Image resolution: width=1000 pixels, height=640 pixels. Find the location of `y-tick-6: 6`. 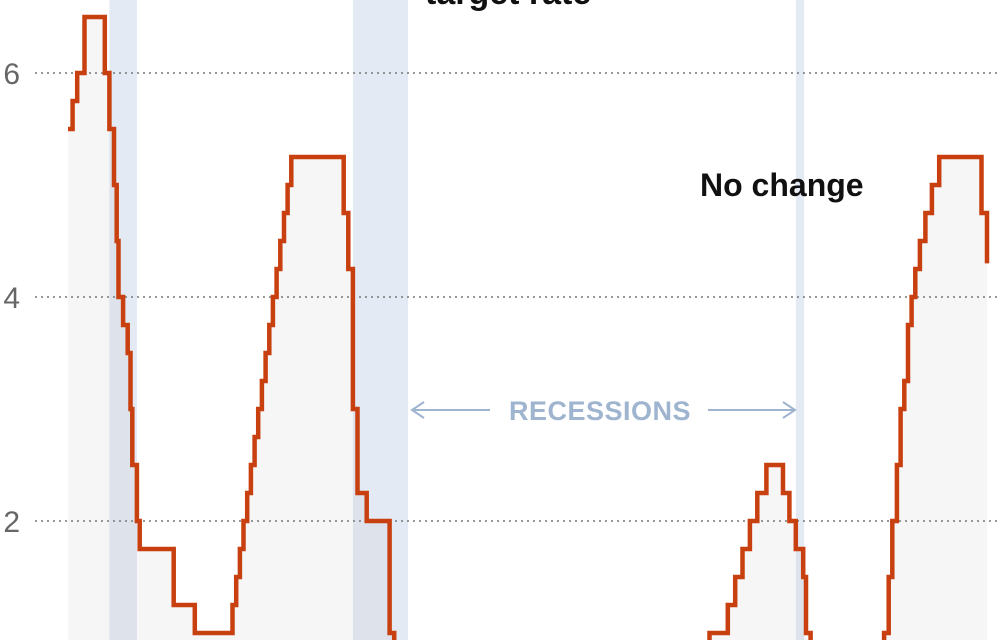

y-tick-6: 6 is located at coordinates (11, 74).